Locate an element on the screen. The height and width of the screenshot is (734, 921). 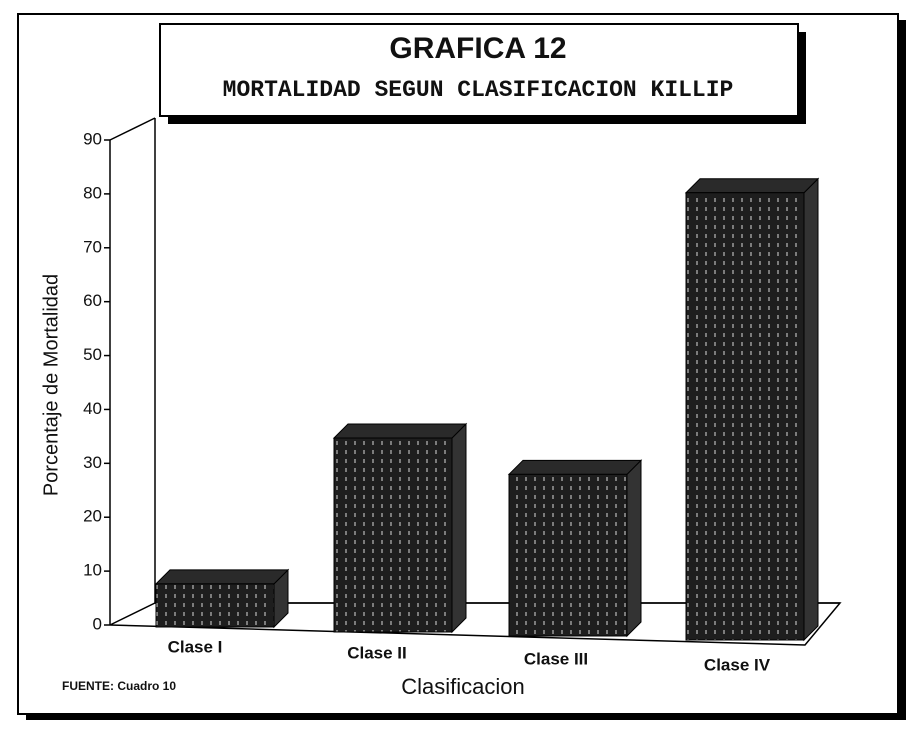
x-tick-label: Clase III is located at coordinates (556, 658).